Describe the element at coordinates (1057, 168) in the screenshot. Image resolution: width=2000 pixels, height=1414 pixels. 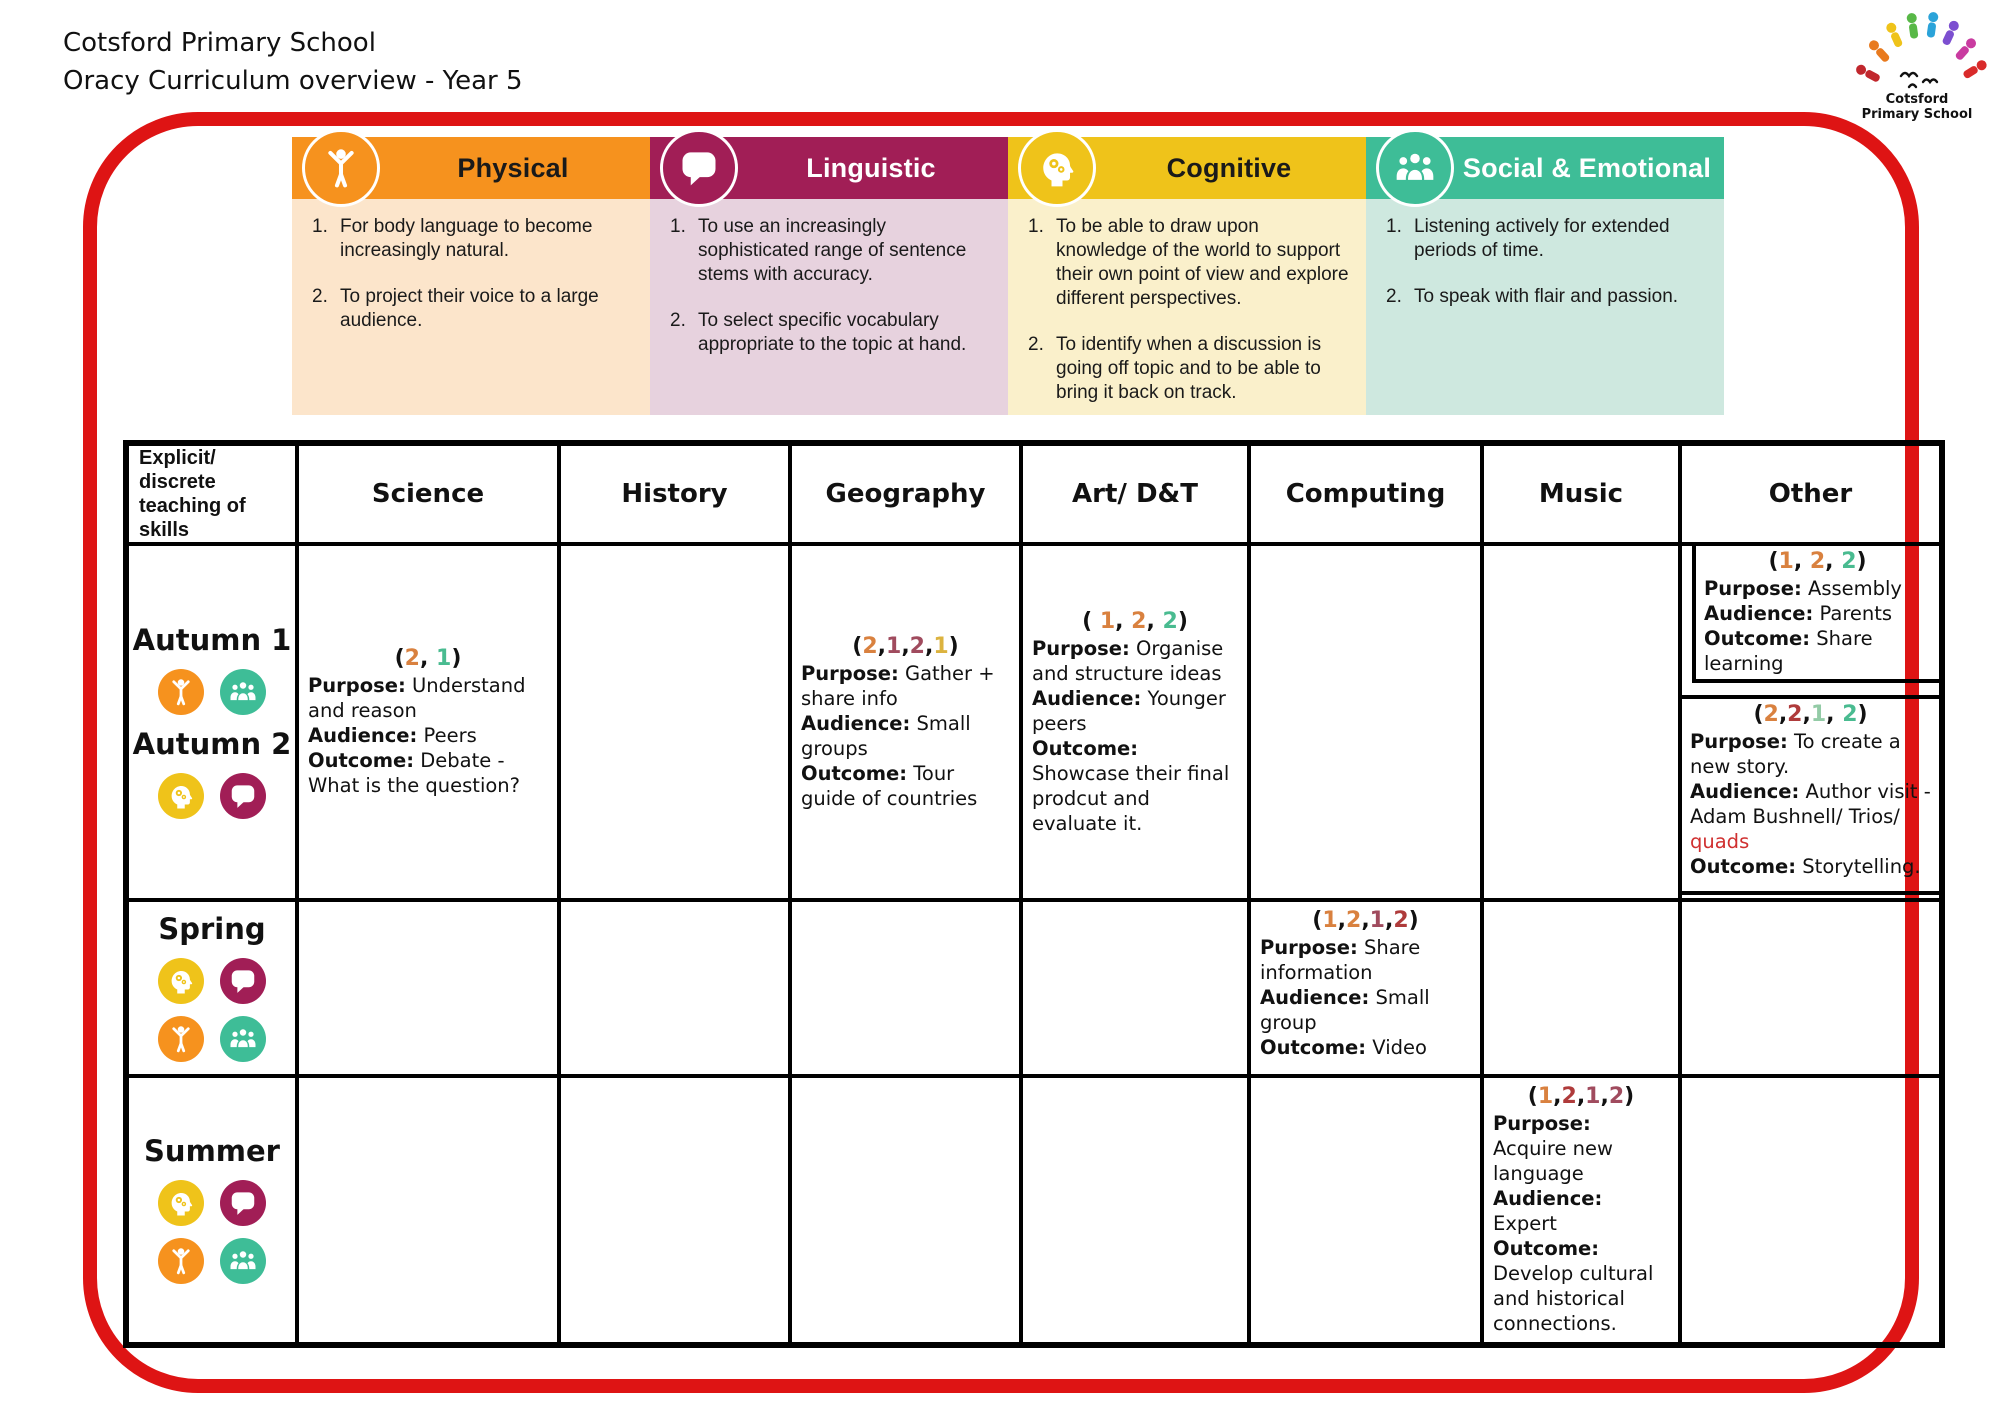
I see `head-gears-icon` at that location.